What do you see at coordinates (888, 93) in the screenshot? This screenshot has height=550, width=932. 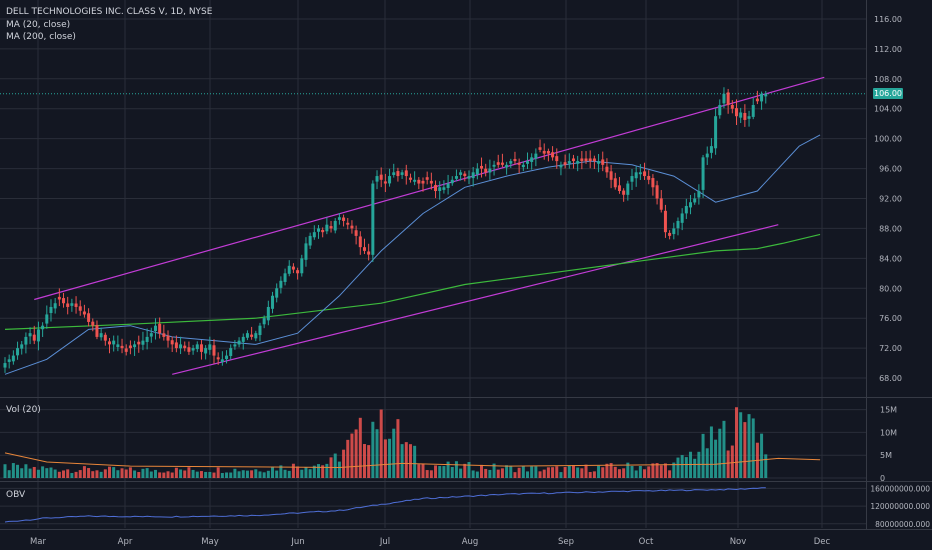 I see `last-price-tag: 106.00` at bounding box center [888, 93].